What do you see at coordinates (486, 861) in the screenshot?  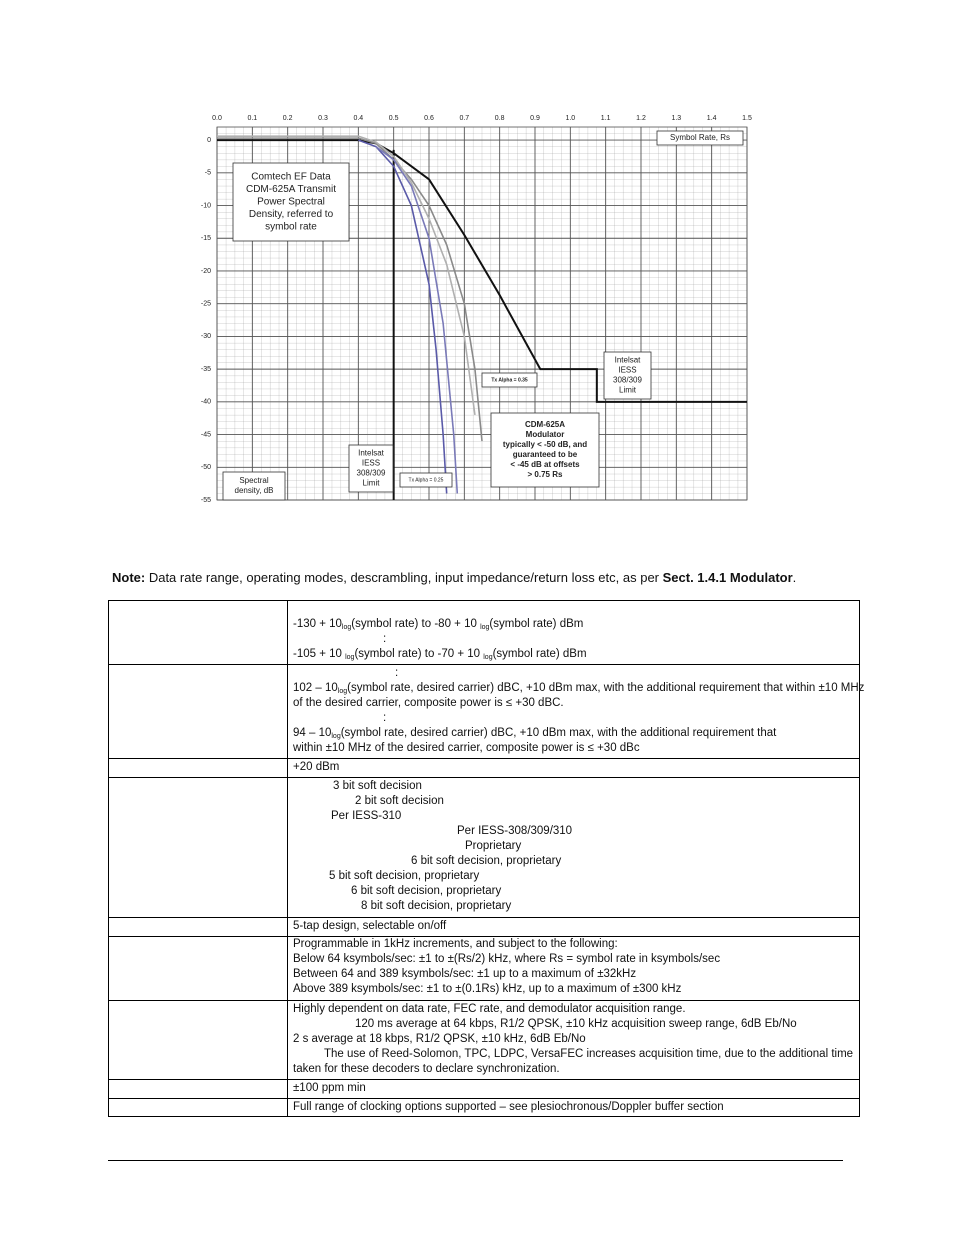 I see `text-run: 6 bit soft decision, proprietary` at bounding box center [486, 861].